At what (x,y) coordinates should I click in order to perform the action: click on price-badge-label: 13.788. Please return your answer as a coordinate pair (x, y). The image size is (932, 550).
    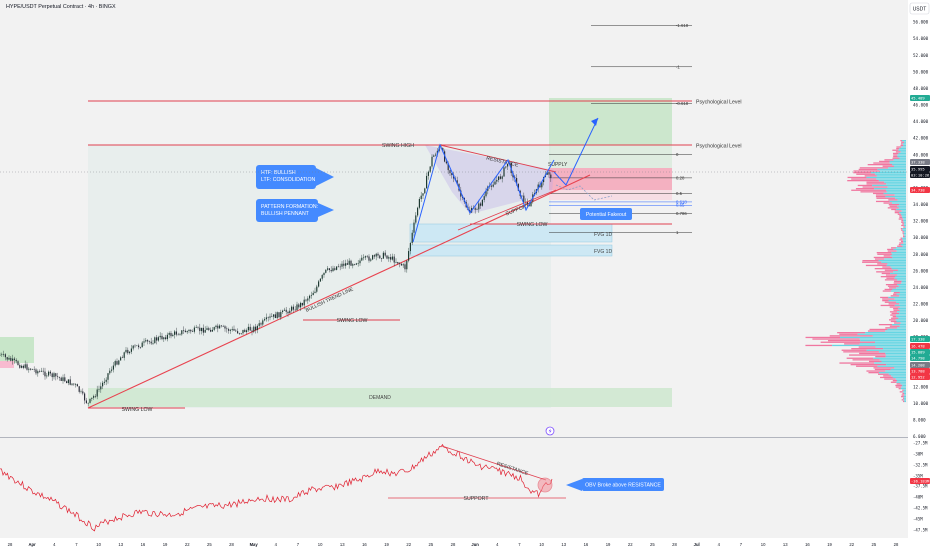
    Looking at the image, I should click on (918, 371).